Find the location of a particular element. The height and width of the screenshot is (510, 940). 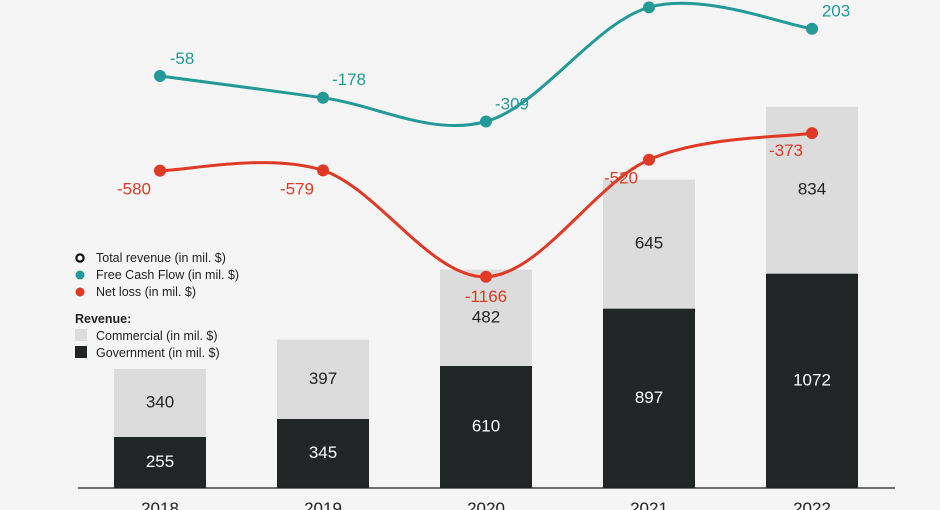

bar-label-government-2018: 255 is located at coordinates (160, 461).